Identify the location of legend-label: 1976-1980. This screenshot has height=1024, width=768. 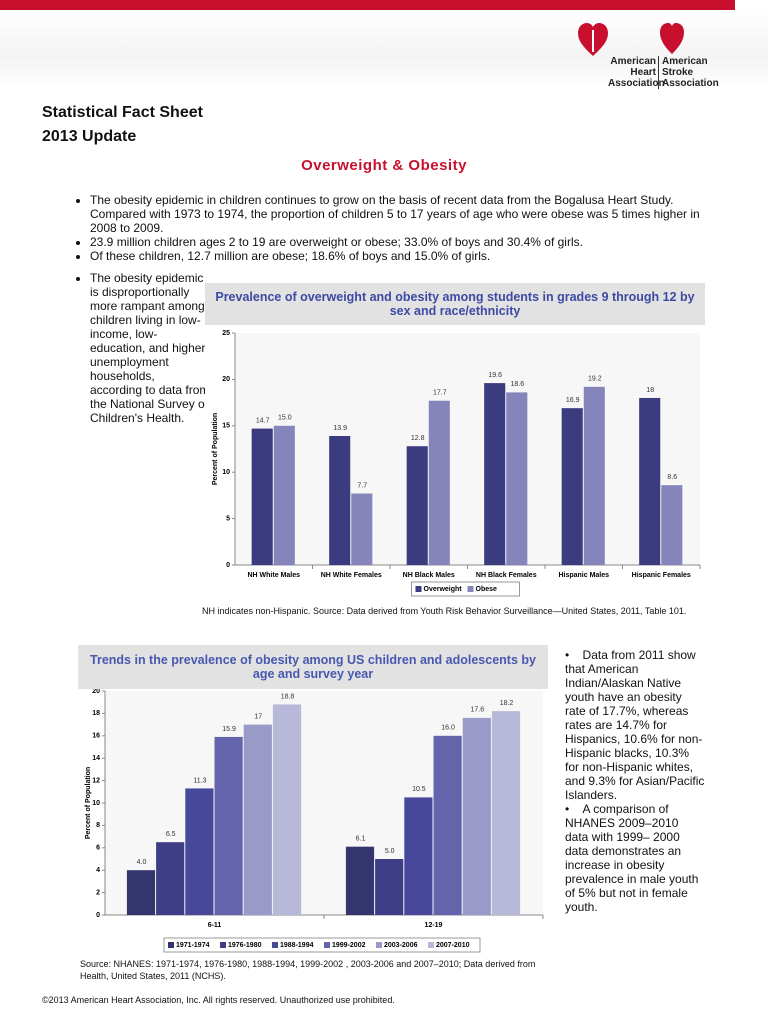
(245, 945).